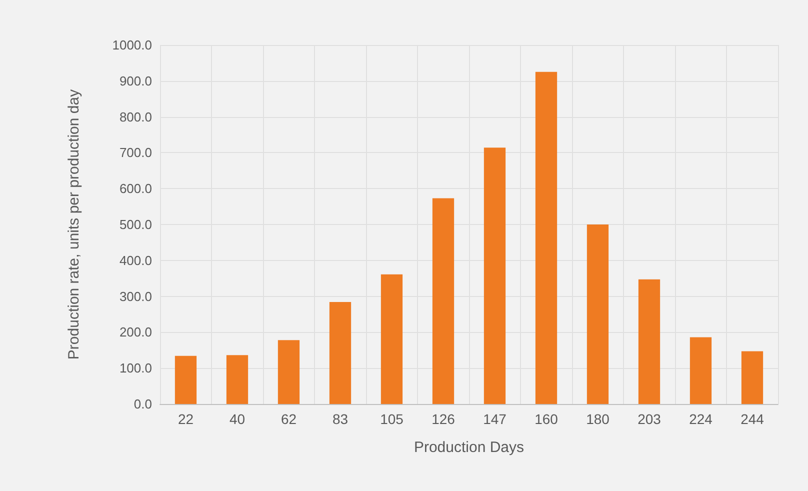  What do you see at coordinates (135, 116) in the screenshot?
I see `y-tick-label: 800.0` at bounding box center [135, 116].